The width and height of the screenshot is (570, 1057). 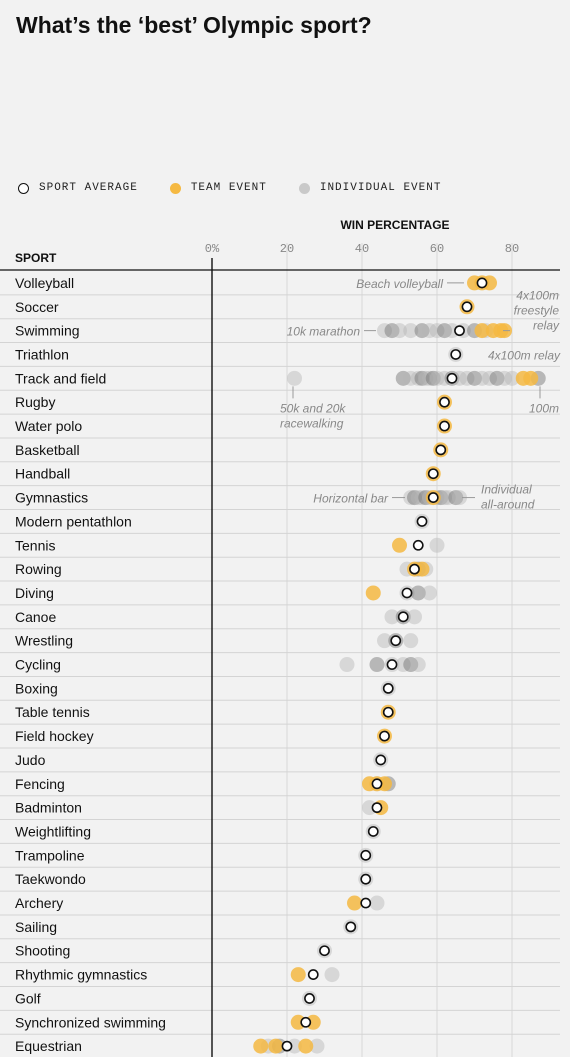 I want to click on row-label: Field hockey, so click(x=54, y=736).